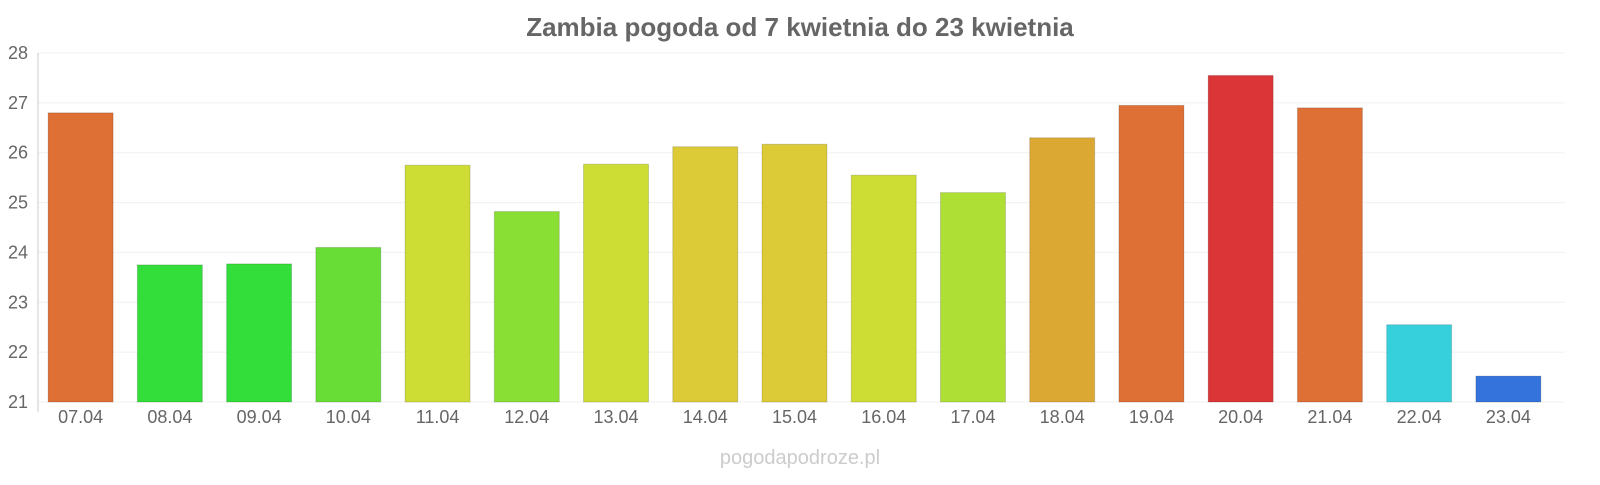 The height and width of the screenshot is (485, 1600). I want to click on bar-07.04, so click(80, 257).